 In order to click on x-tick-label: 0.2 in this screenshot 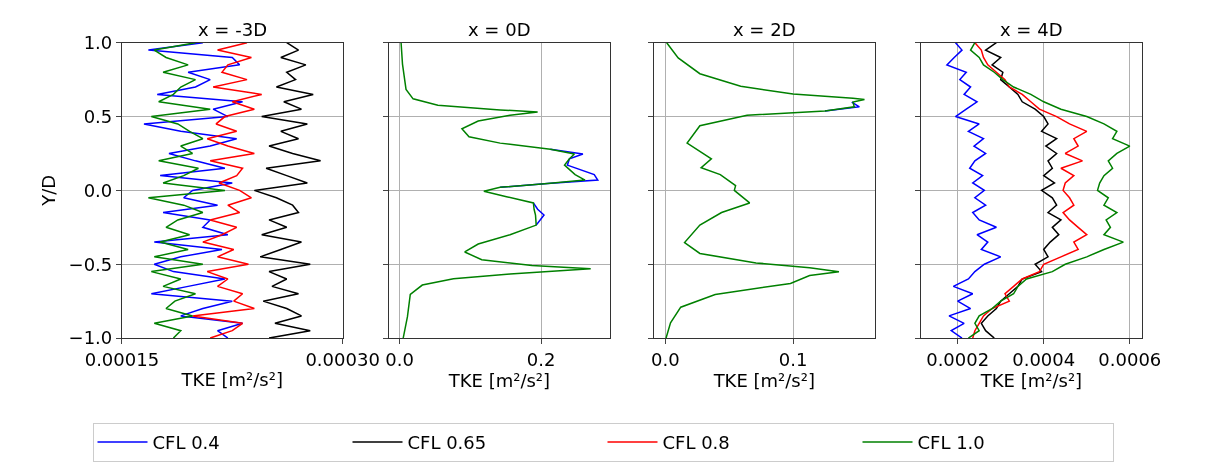, I will do `click(541, 359)`.